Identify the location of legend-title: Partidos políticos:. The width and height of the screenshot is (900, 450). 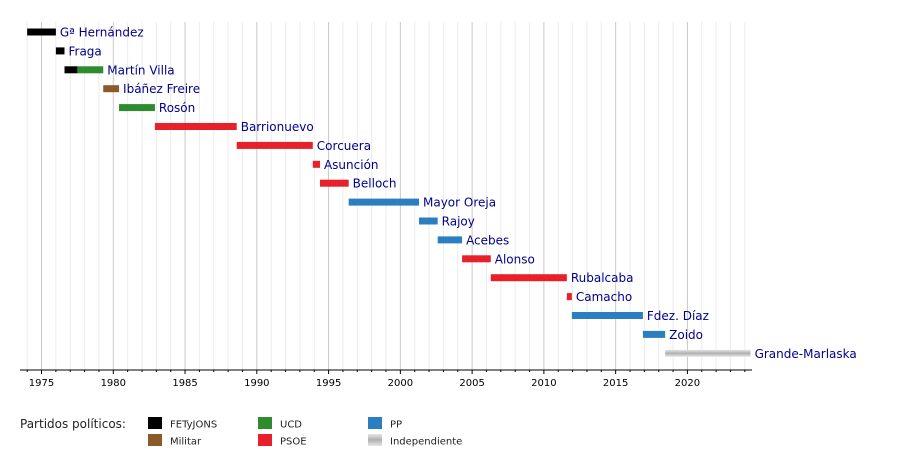
(73, 424).